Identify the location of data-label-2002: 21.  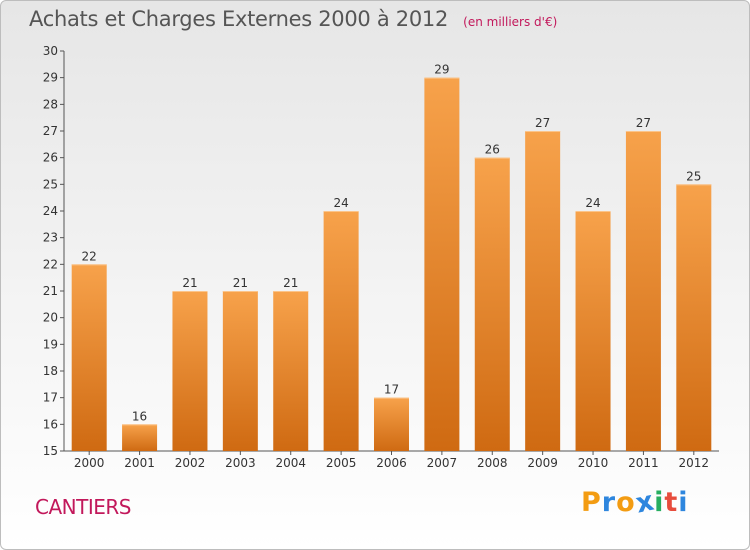
(189, 283).